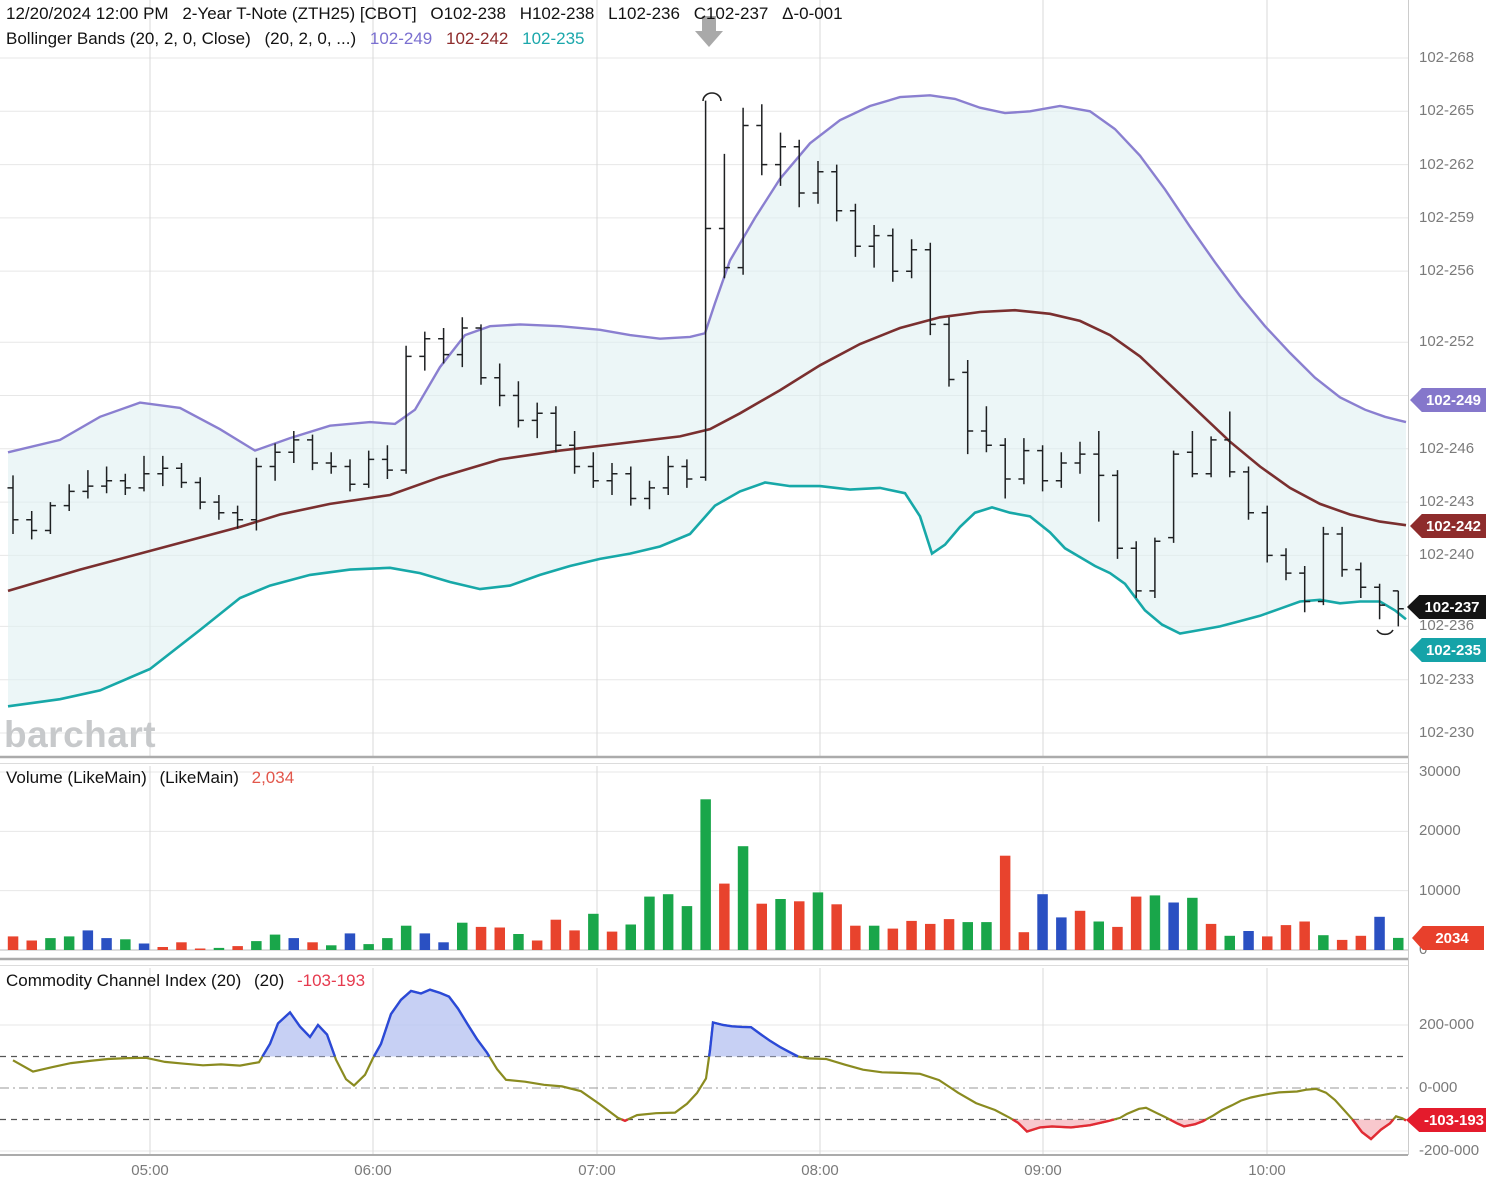 Image resolution: width=1486 pixels, height=1191 pixels. I want to click on study-params: (20, 2, 0, ...), so click(310, 38).